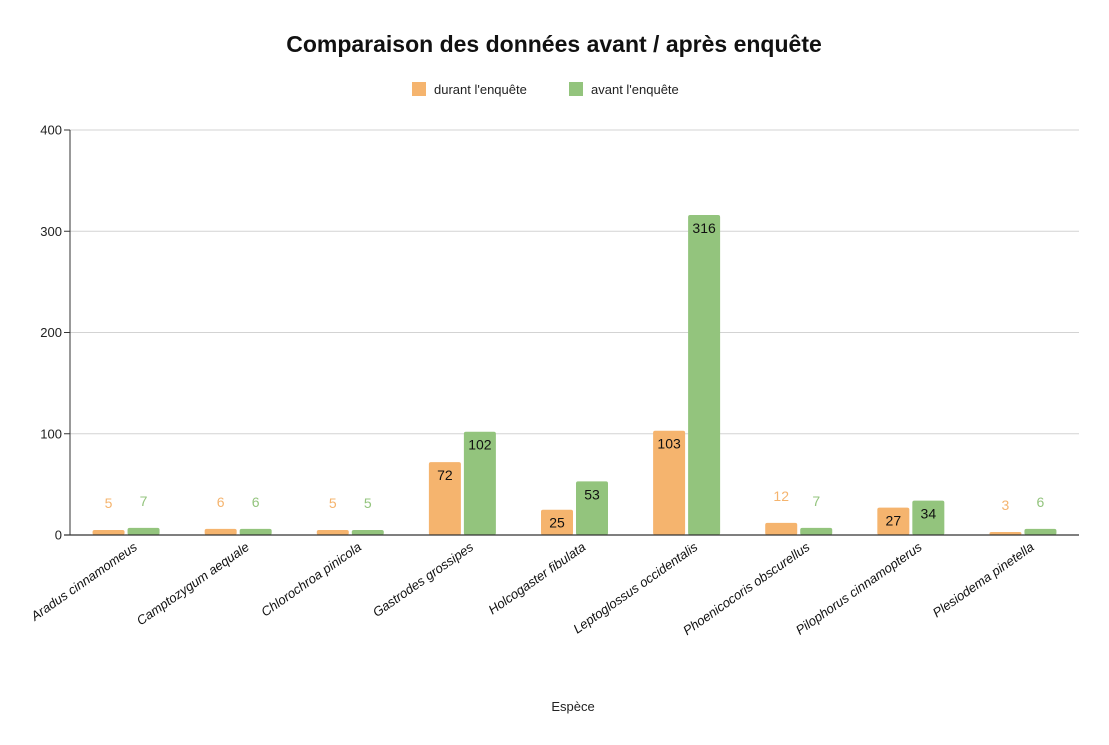  I want to click on data-label: 27, so click(894, 521).